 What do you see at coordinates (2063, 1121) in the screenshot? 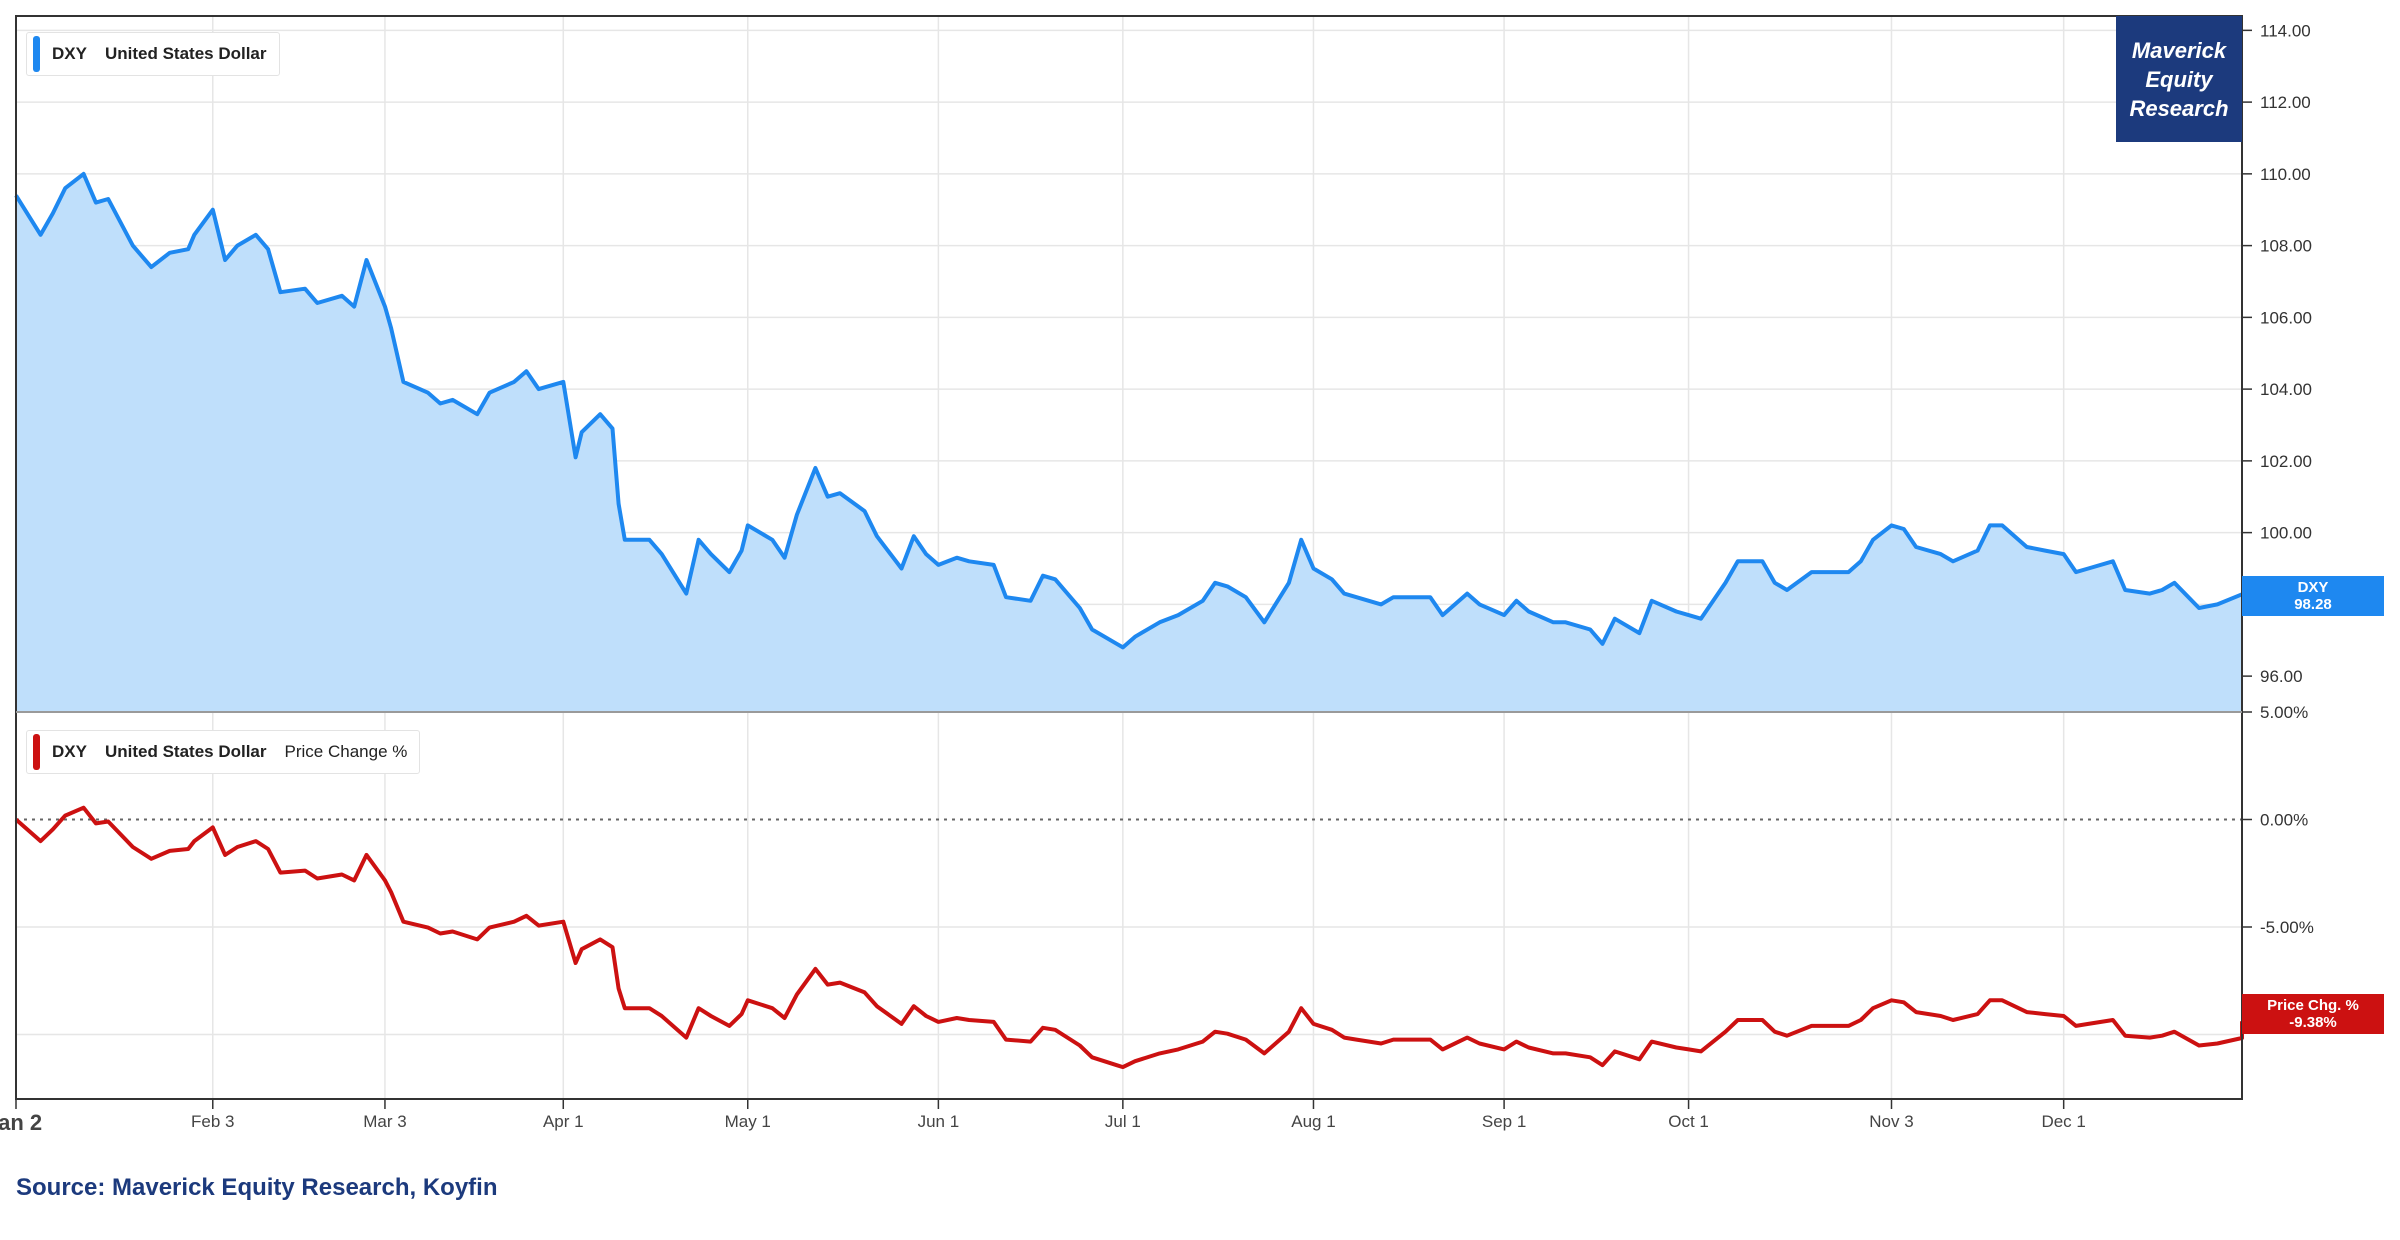
I see `x-tick-label: Dec 1` at bounding box center [2063, 1121].